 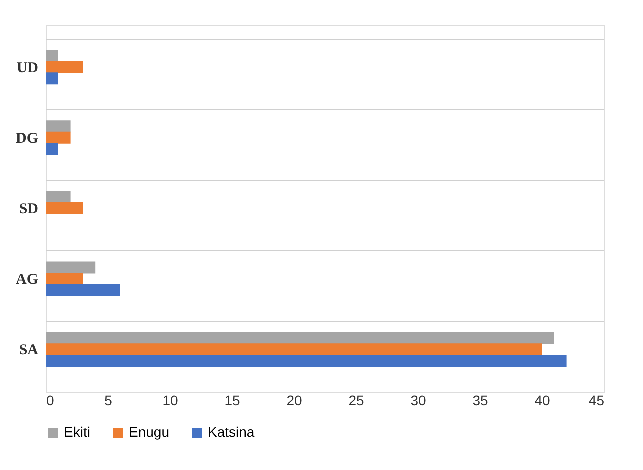 What do you see at coordinates (108, 400) in the screenshot?
I see `x-tick-label: 5` at bounding box center [108, 400].